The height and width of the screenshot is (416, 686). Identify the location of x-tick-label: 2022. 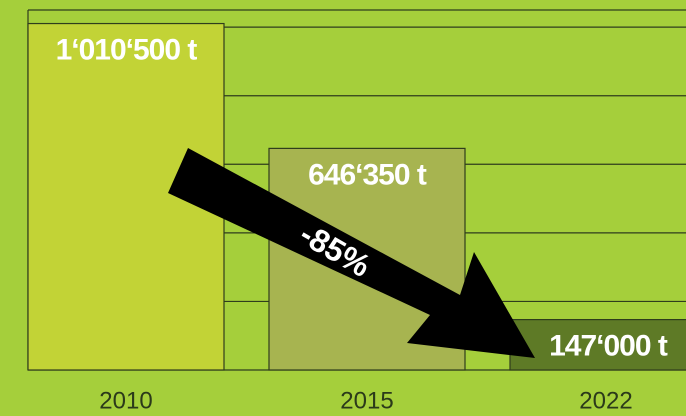
(605, 400).